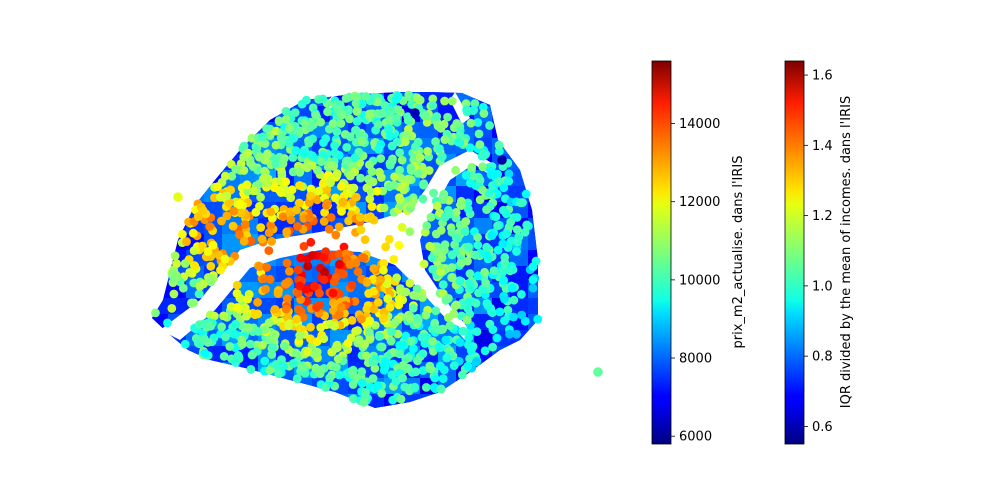 This screenshot has height=500, width=1000. I want to click on colorbar-tick-label: 6000, so click(695, 437).